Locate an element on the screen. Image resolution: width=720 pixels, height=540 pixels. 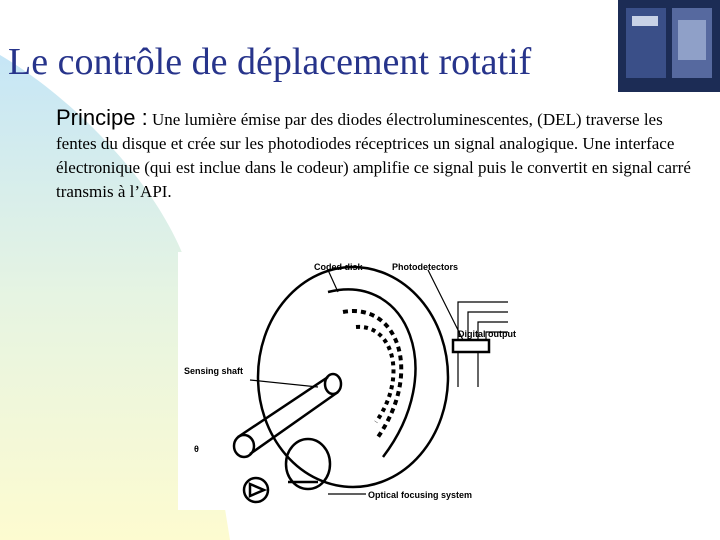
plc-image is located at coordinates (669, 46).